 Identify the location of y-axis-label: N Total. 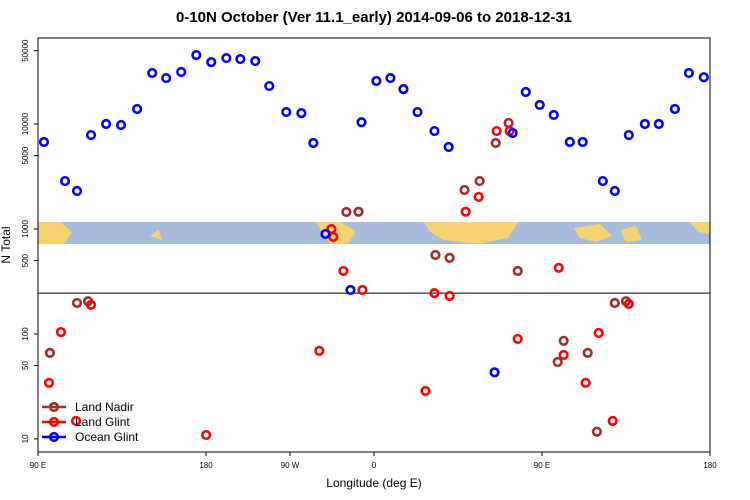
(6, 244).